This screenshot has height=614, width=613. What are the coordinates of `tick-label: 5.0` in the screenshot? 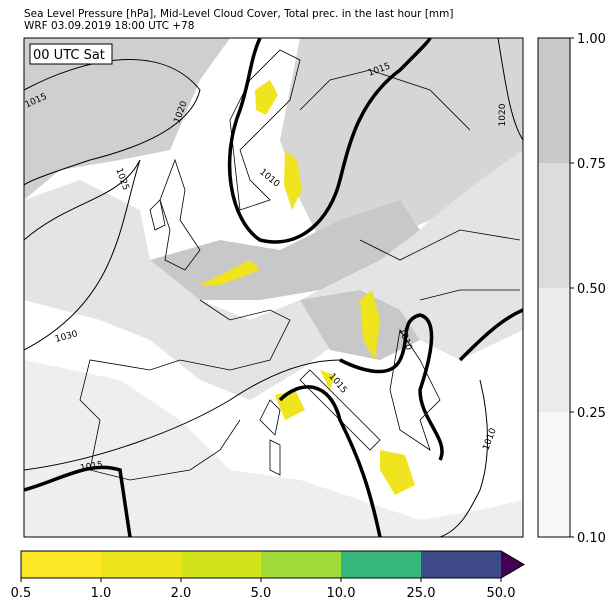 It's located at (261, 593).